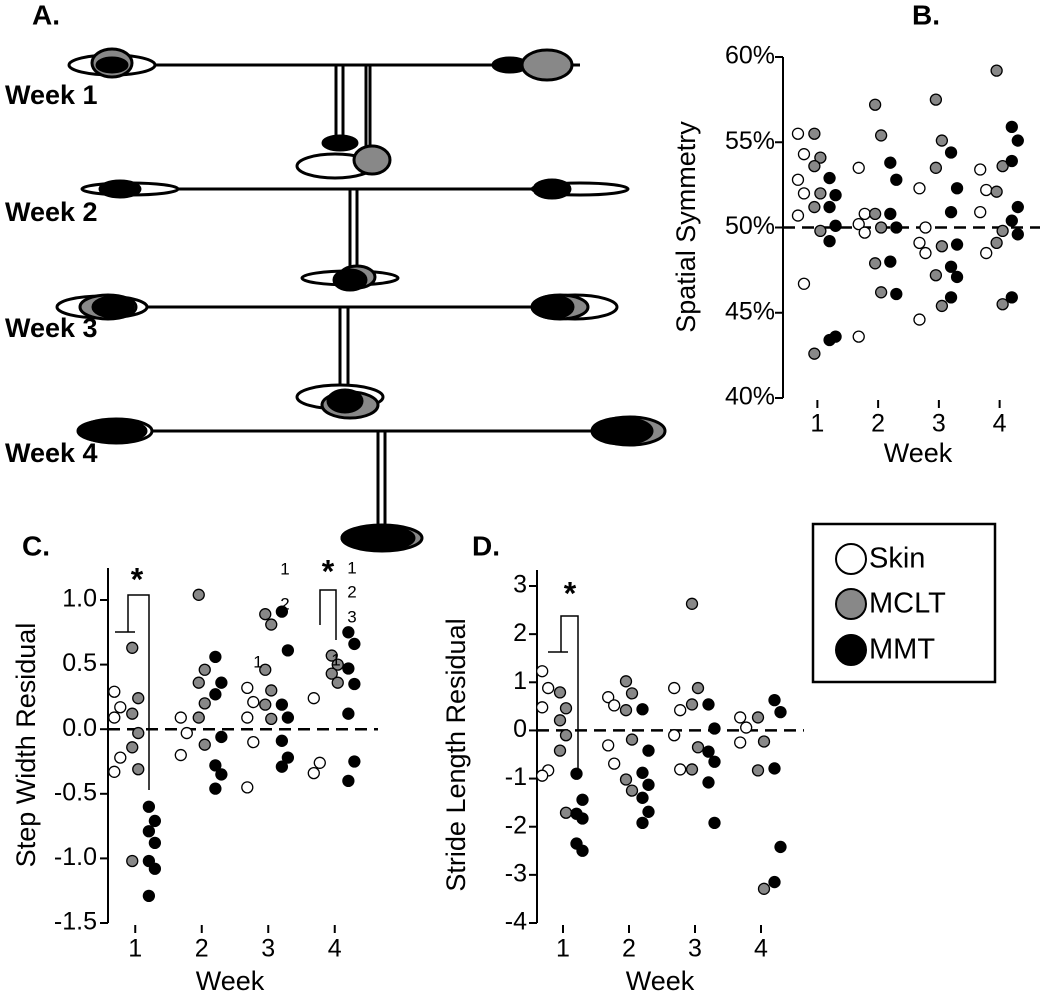 The image size is (1050, 994). What do you see at coordinates (456, 754) in the screenshot?
I see `y-axis-label: Stride Length Residual` at bounding box center [456, 754].